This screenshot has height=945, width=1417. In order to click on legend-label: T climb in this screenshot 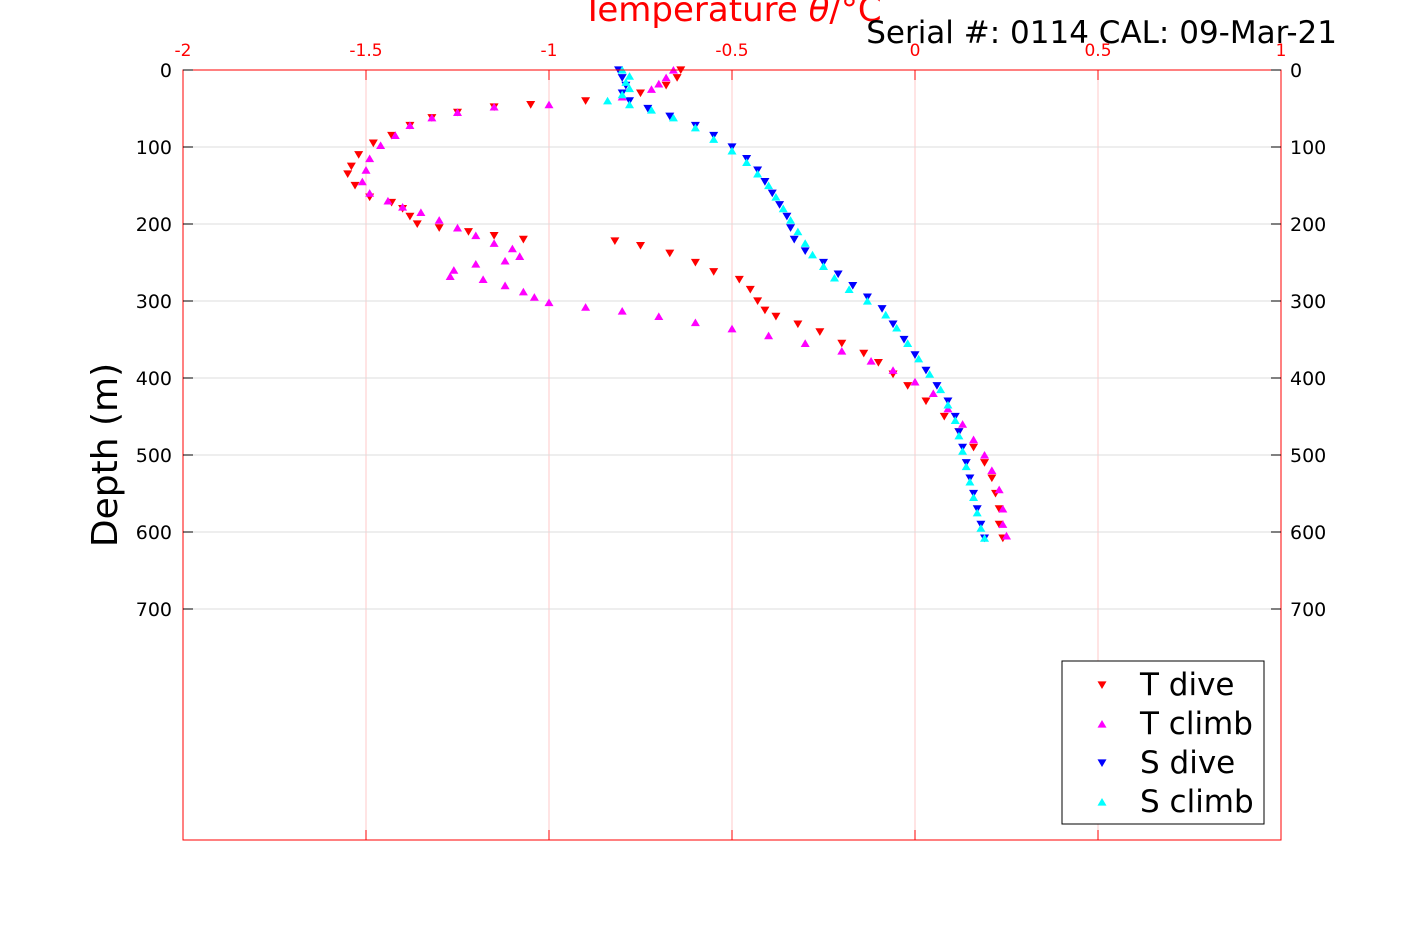, I will do `click(1196, 724)`.